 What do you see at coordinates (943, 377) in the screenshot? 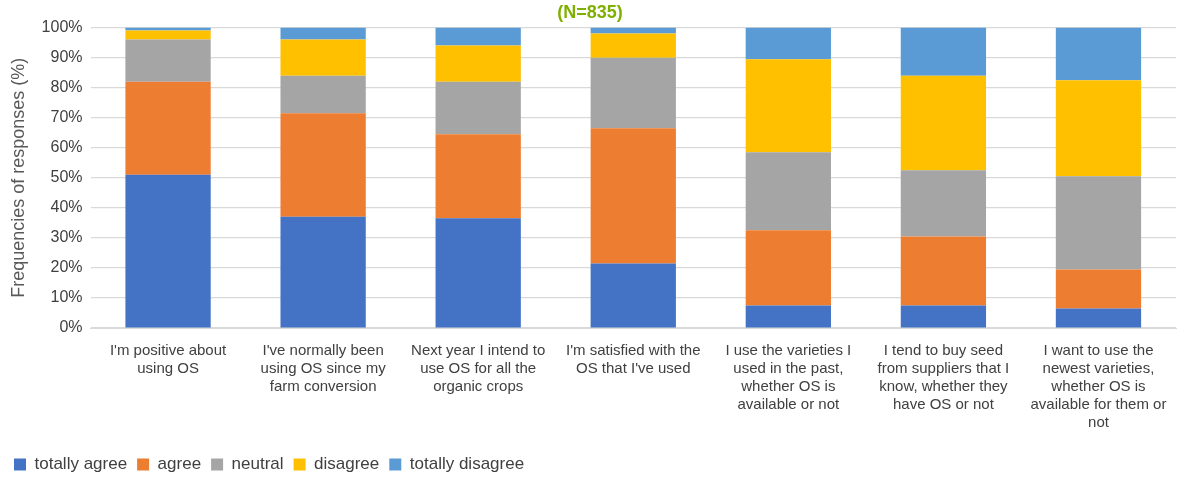
I see `x-tick-label: I tend to buy seed from suppliers that I know, whether they have OS or not` at bounding box center [943, 377].